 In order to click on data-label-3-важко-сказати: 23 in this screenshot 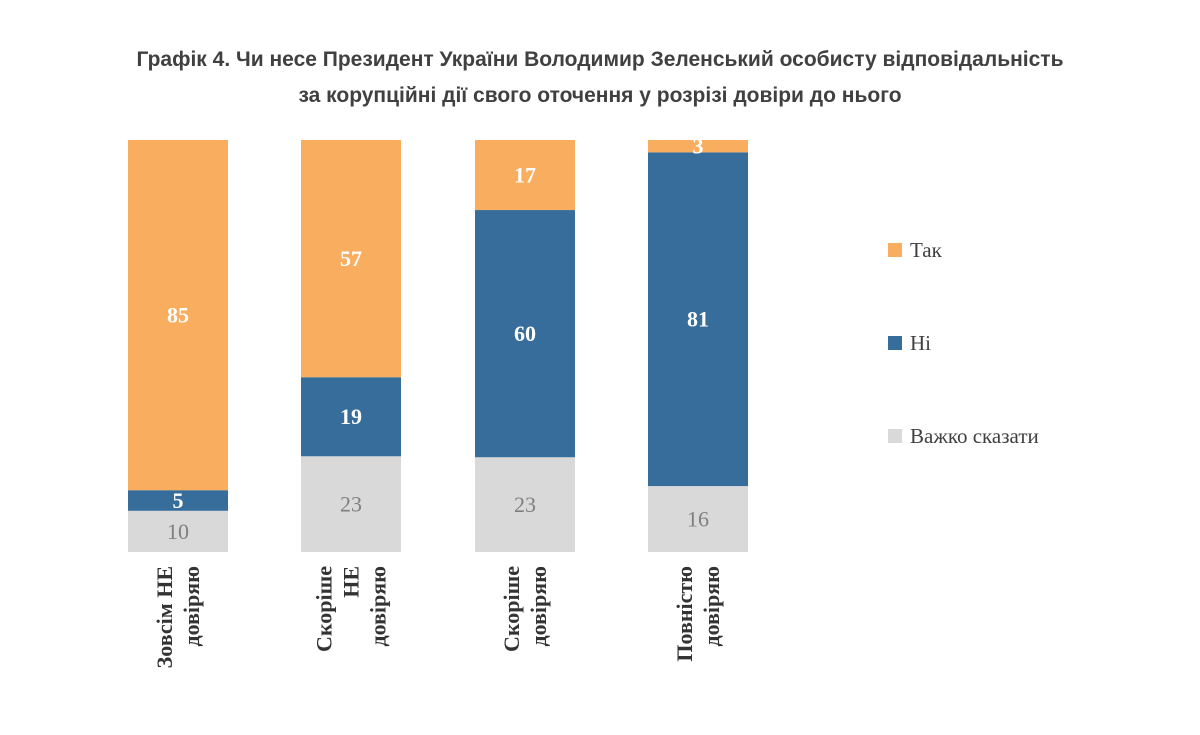, I will do `click(525, 504)`.